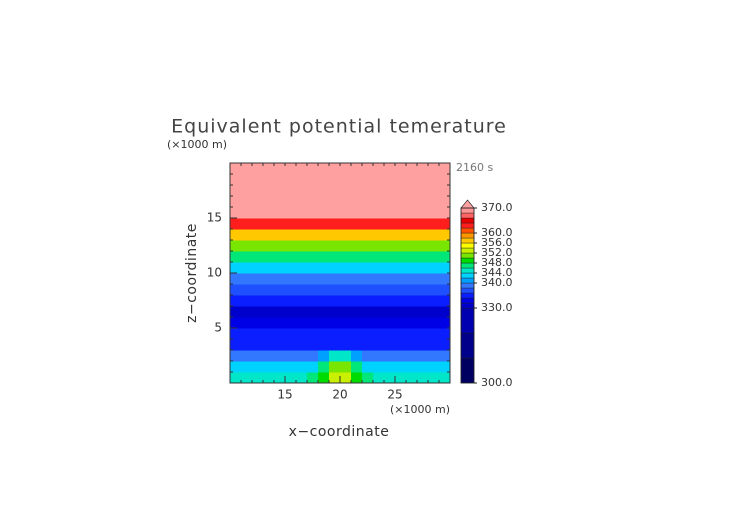  Describe the element at coordinates (497, 252) in the screenshot. I see `colorbar-tick-label: 352.0` at that location.